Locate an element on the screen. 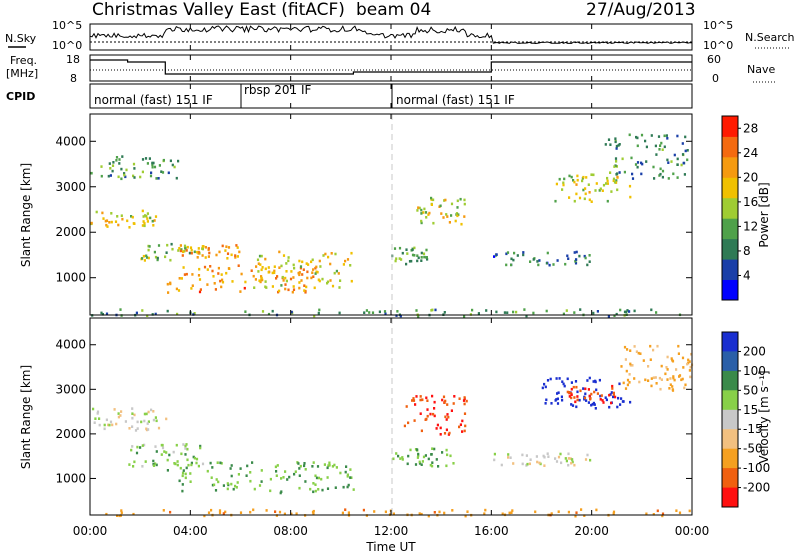  cpid-mode-3: normal (fast) 151 IF is located at coordinates (455, 100).